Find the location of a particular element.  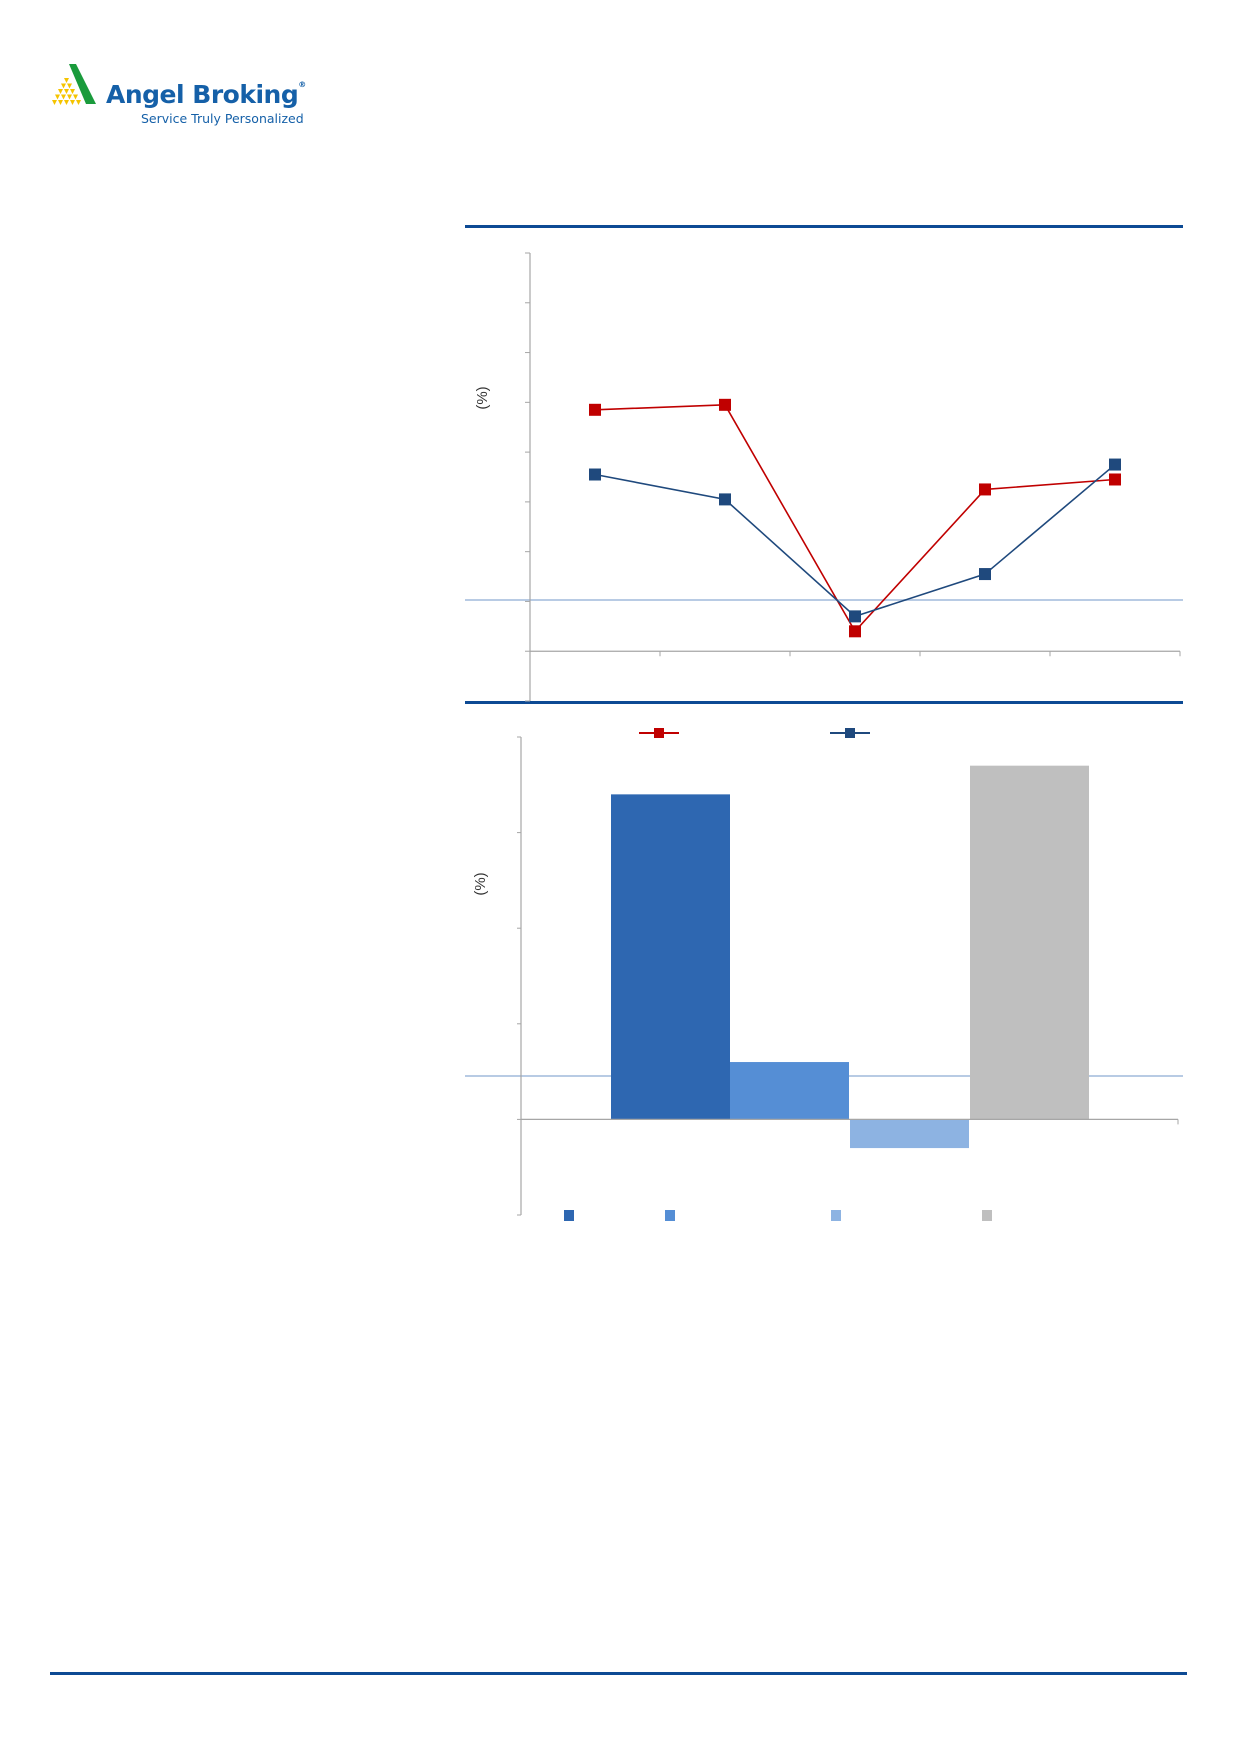

bar-chart-y-label: (%) is located at coordinates (480, 883).